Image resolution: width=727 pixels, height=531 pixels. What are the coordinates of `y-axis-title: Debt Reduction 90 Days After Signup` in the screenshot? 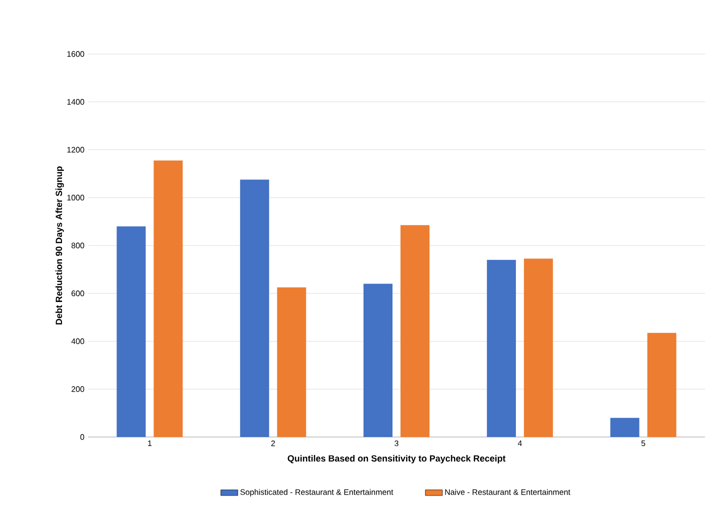 It's located at (59, 245).